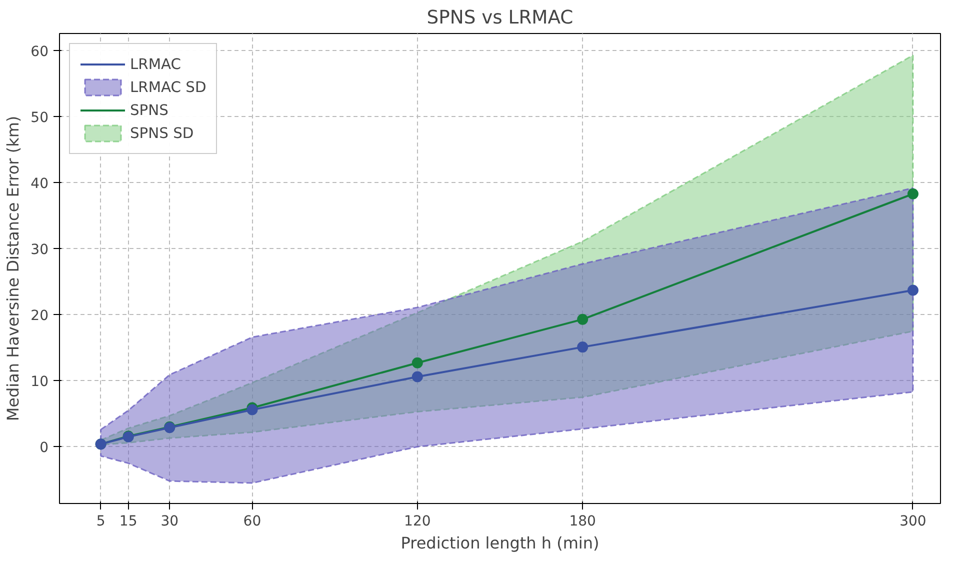  Describe the element at coordinates (39, 52) in the screenshot. I see `y-tick-label: 60` at that location.